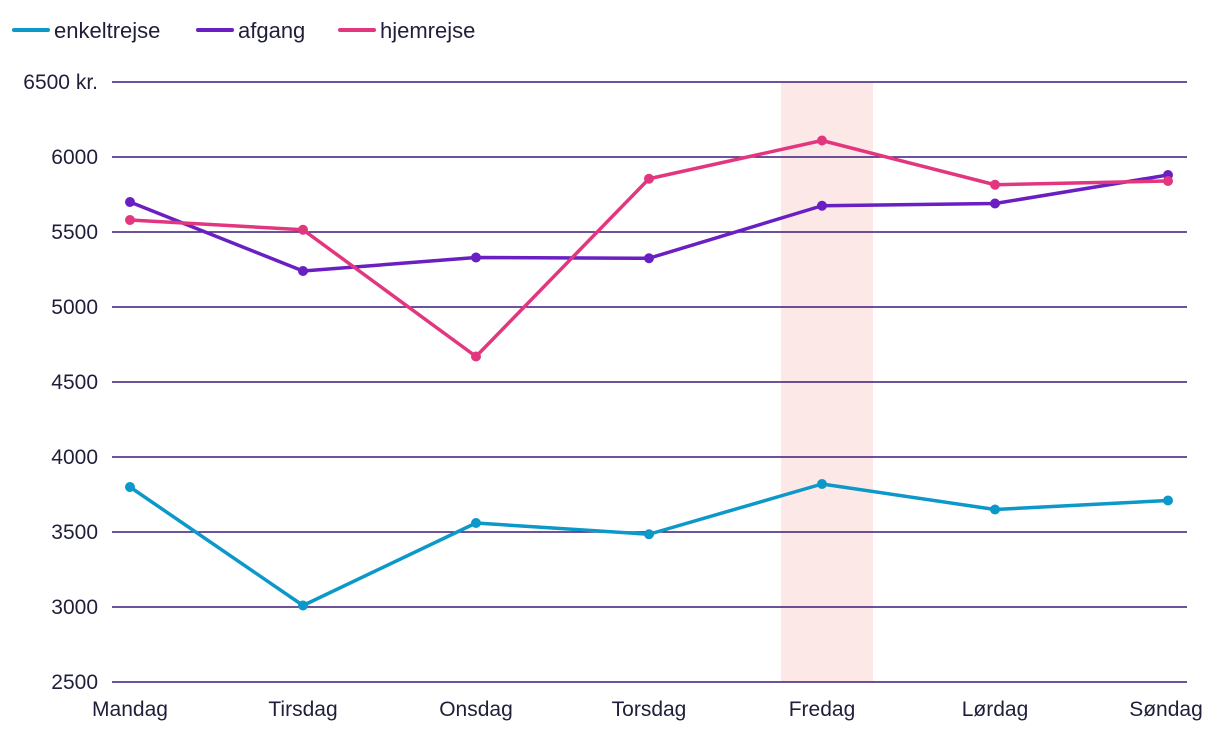  Describe the element at coordinates (60, 82) in the screenshot. I see `y-tick-label-6500: 6500 kr.` at that location.